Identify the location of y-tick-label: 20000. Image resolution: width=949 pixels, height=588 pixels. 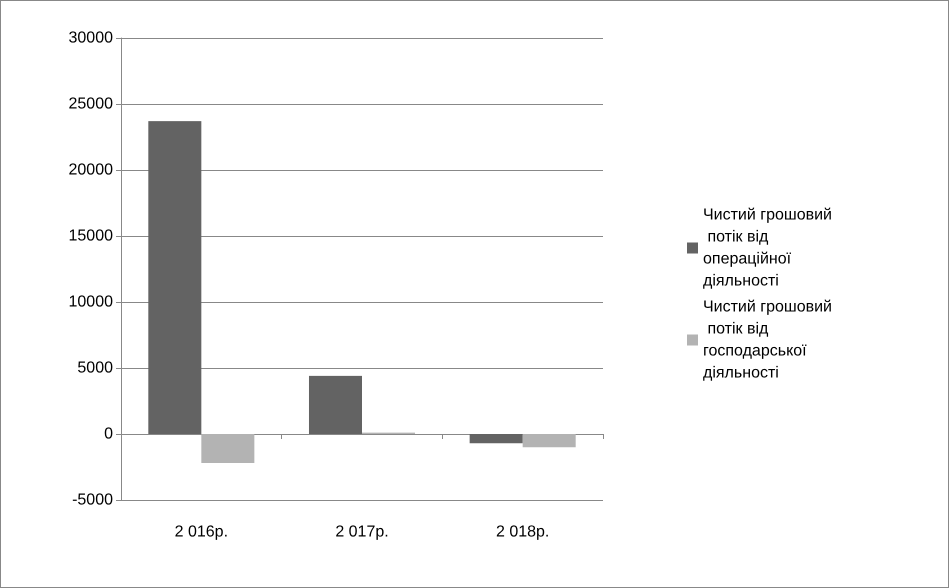
(91, 170).